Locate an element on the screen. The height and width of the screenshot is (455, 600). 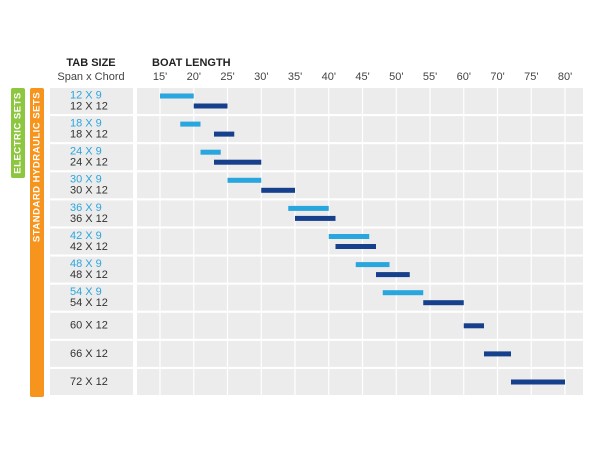
tab-label: 30 X 9 is located at coordinates (86, 180).